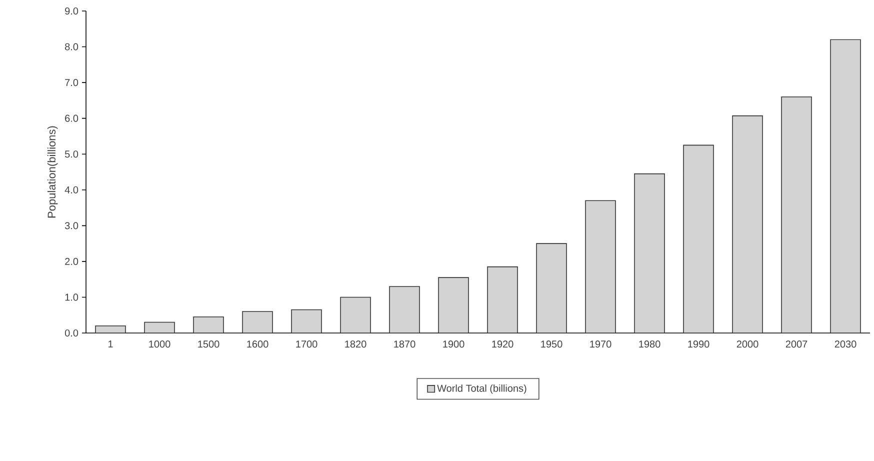 The width and height of the screenshot is (874, 461). What do you see at coordinates (257, 344) in the screenshot?
I see `x-tick-label: 1600` at bounding box center [257, 344].